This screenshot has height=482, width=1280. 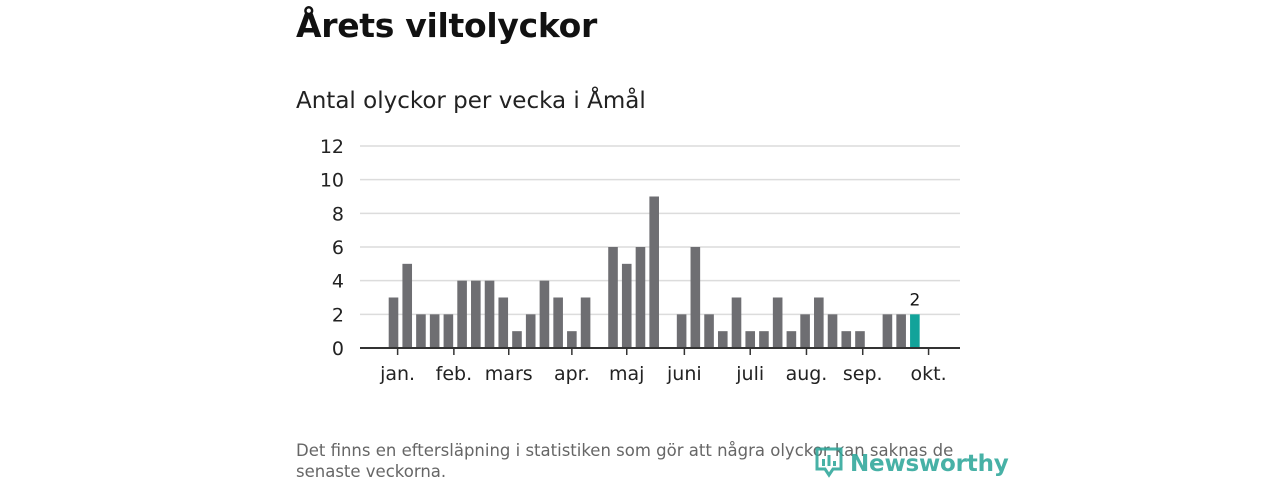 What do you see at coordinates (749, 374) in the screenshot?
I see `x-tick-label: juli` at bounding box center [749, 374].